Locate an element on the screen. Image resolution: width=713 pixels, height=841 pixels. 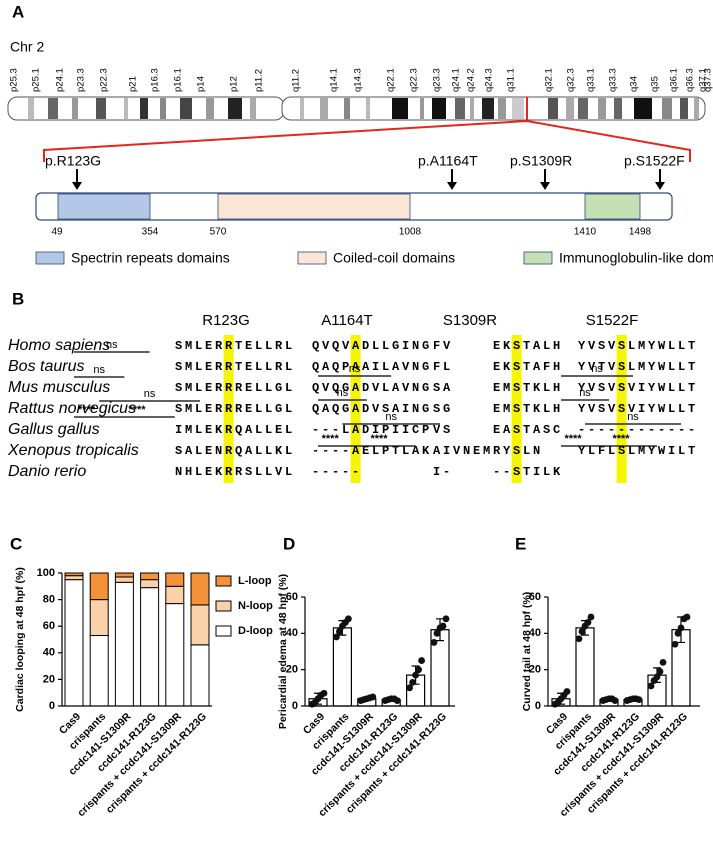
band-label: q24.1 is located at coordinates (456, 80).